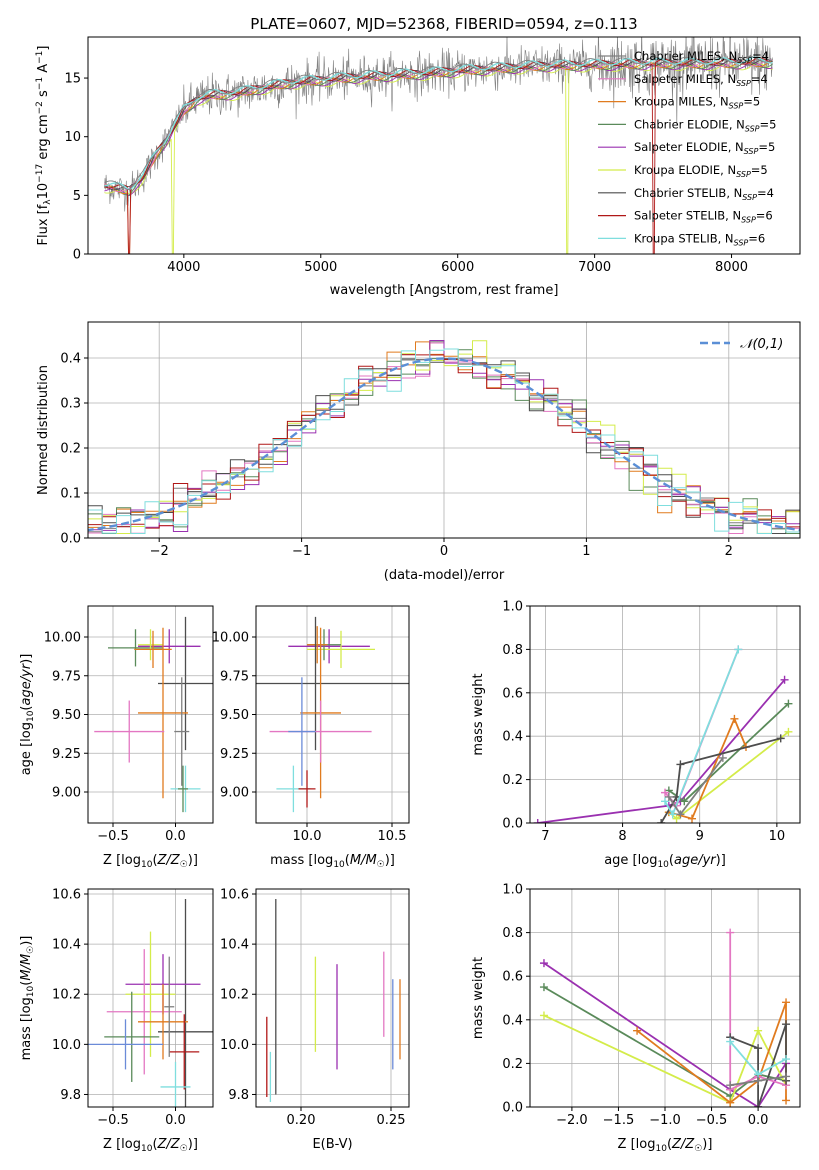 This screenshot has height=1170, width=819. What do you see at coordinates (586, 551) in the screenshot?
I see `x-tick-label: 1` at bounding box center [586, 551].